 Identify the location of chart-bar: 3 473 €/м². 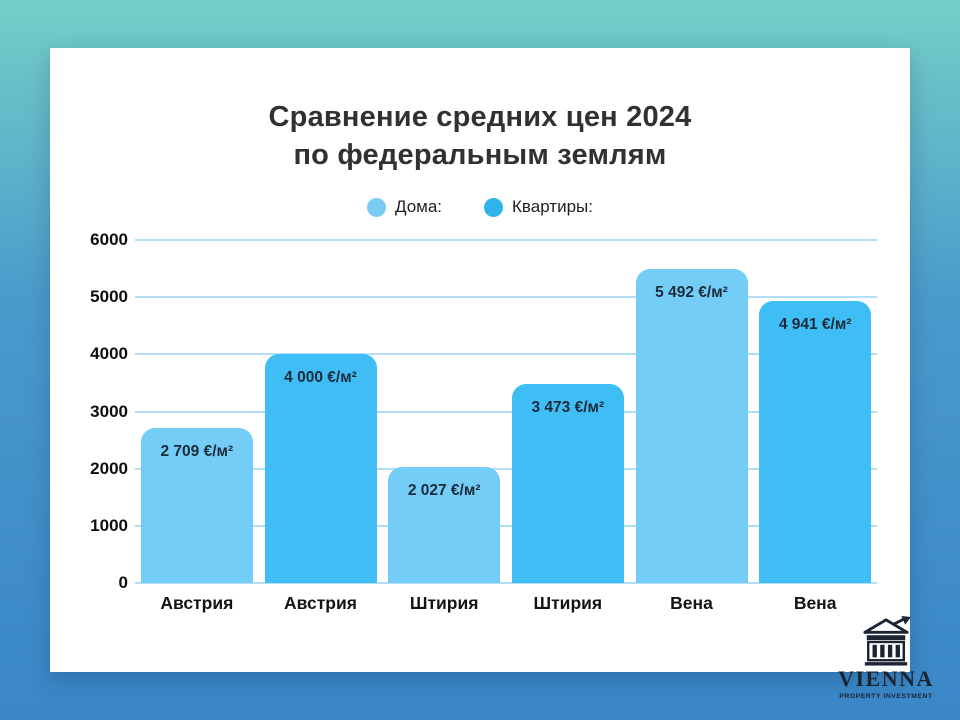
(567, 483).